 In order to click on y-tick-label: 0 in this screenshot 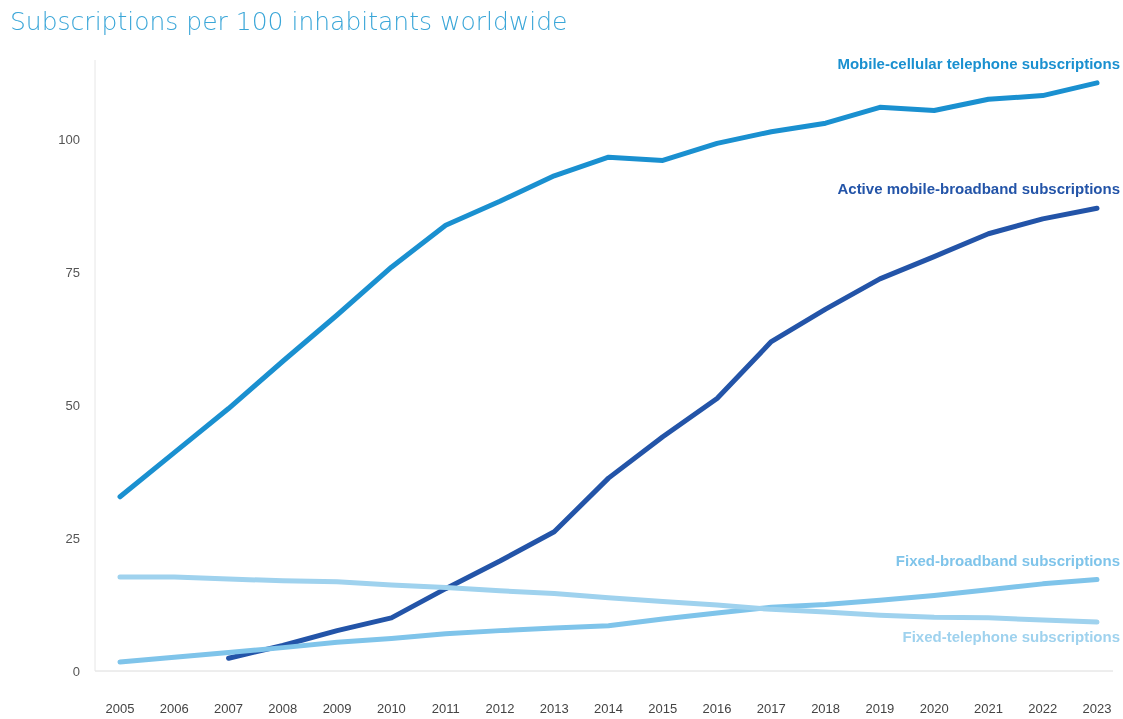, I will do `click(76, 671)`.